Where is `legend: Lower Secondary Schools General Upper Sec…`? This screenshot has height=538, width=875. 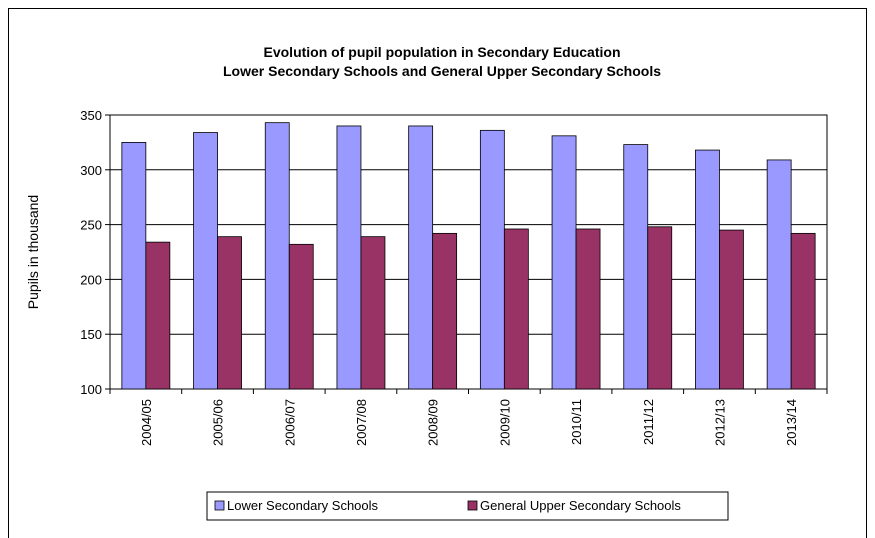 legend: Lower Secondary Schools General Upper Sec… is located at coordinates (467, 506).